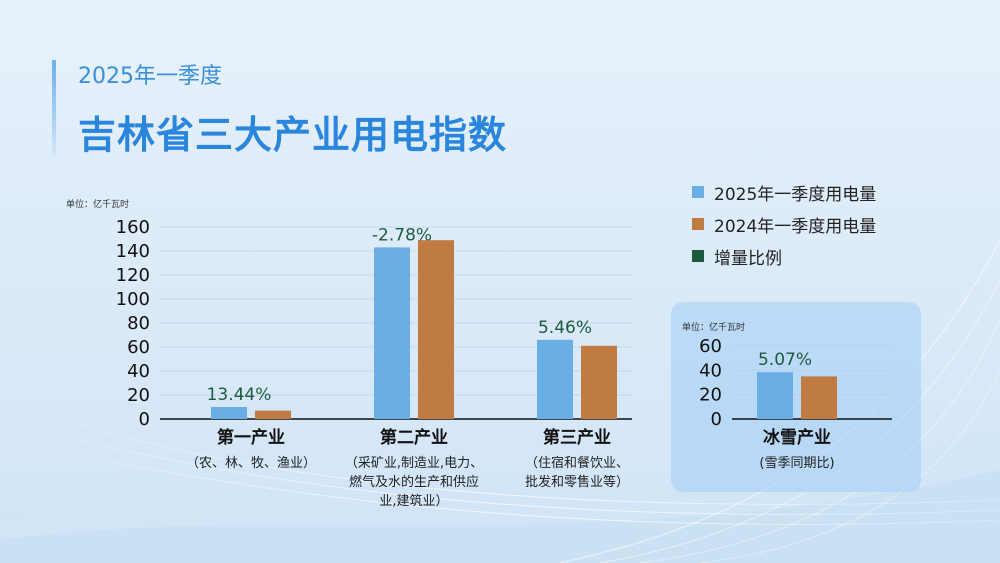 This screenshot has height=563, width=1000. I want to click on legend-swatch-2025, so click(698, 192).